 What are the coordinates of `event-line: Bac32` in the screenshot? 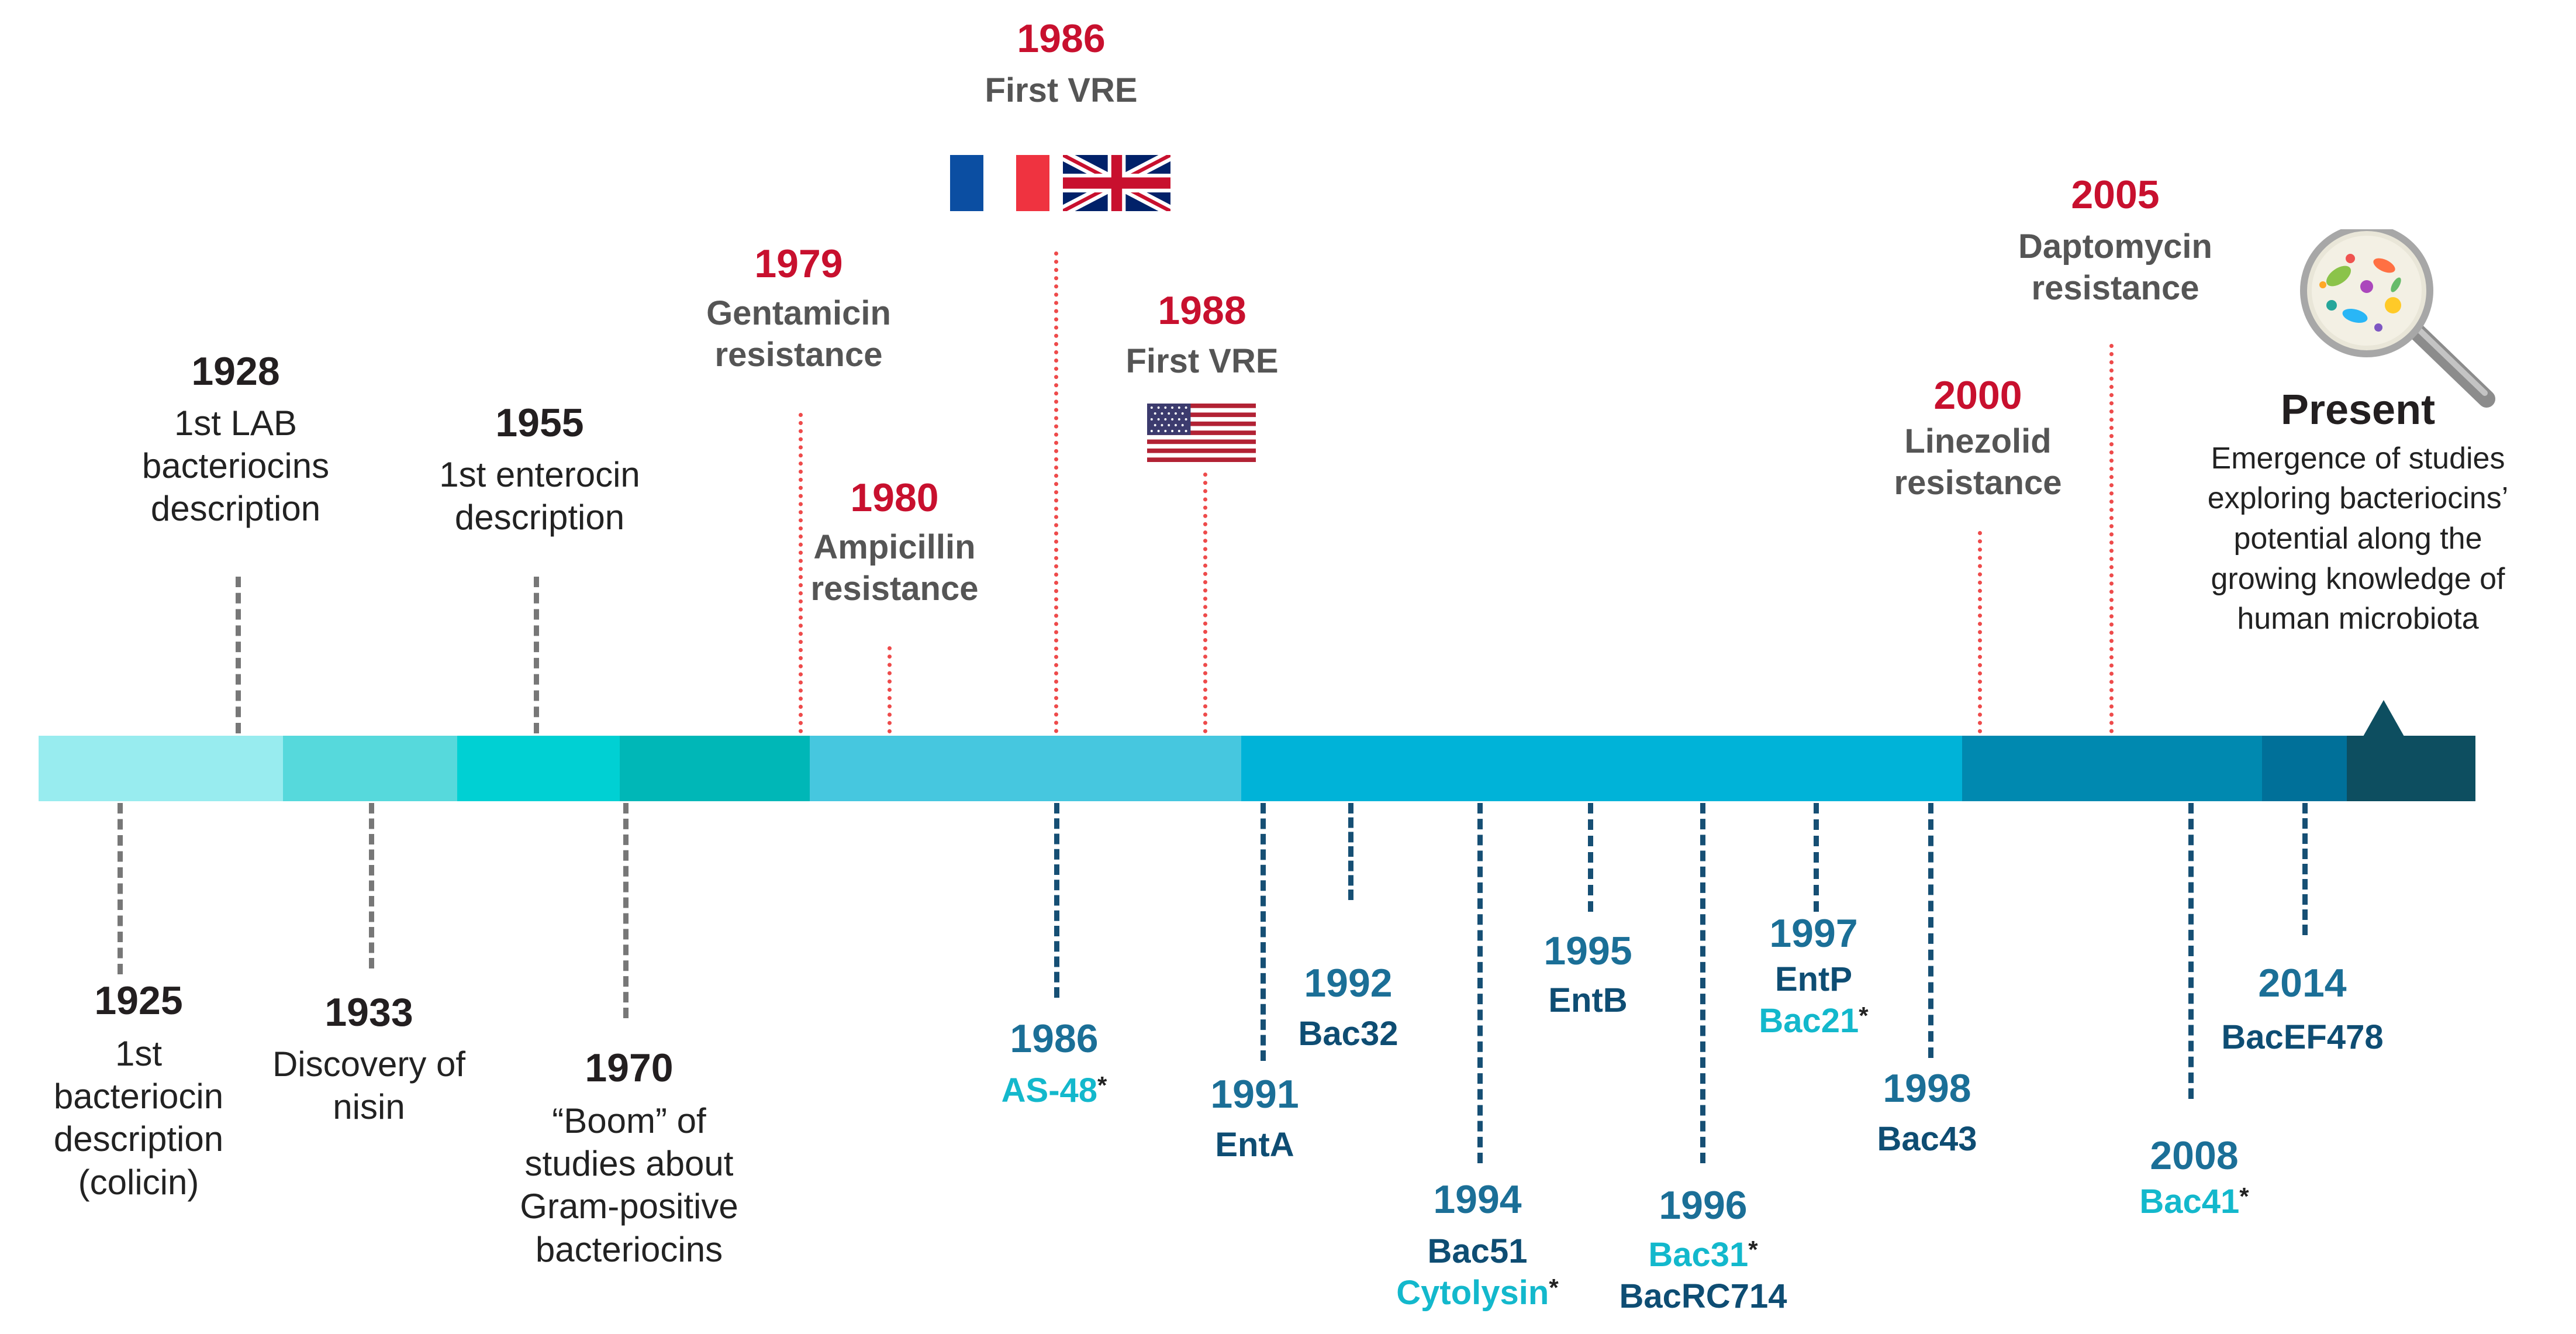 It's located at (1349, 1033).